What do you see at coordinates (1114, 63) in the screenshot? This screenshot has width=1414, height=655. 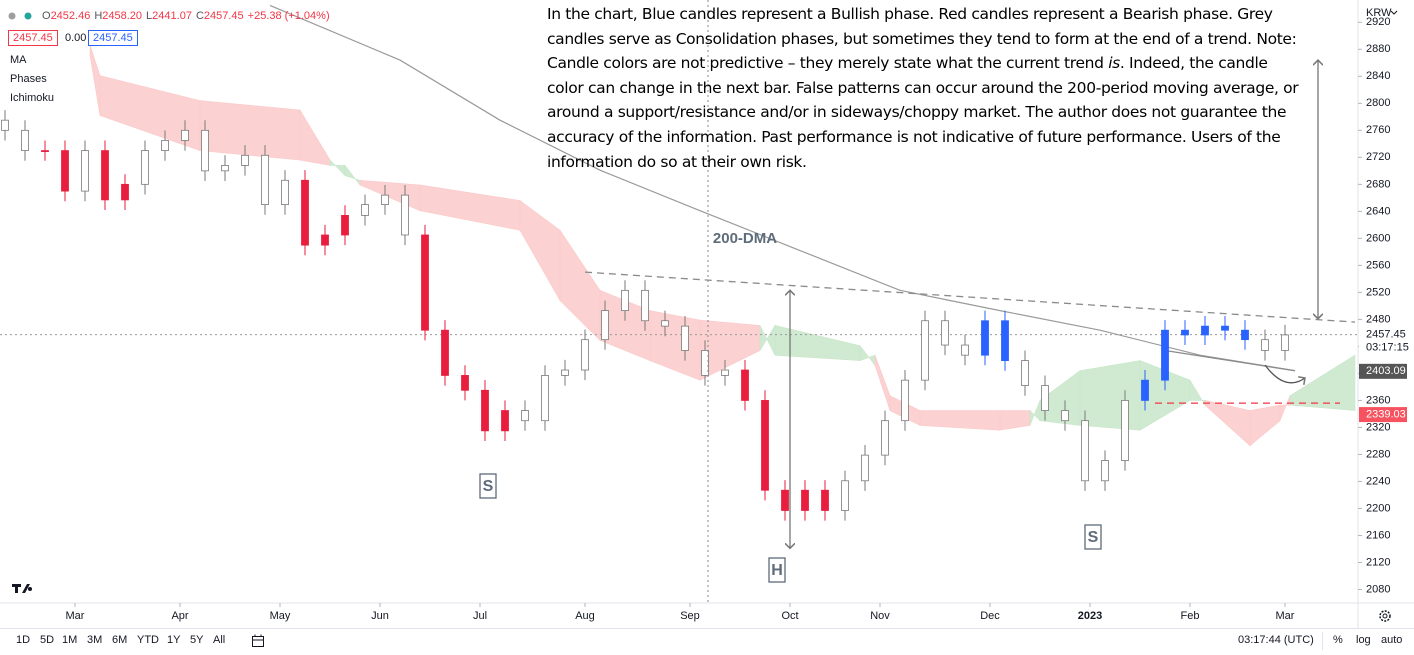 I see `note-text: is` at bounding box center [1114, 63].